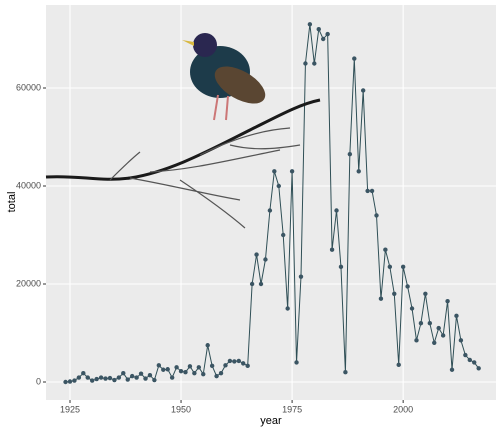  Describe the element at coordinates (292, 409) in the screenshot. I see `x-tick-label: 1975` at that location.